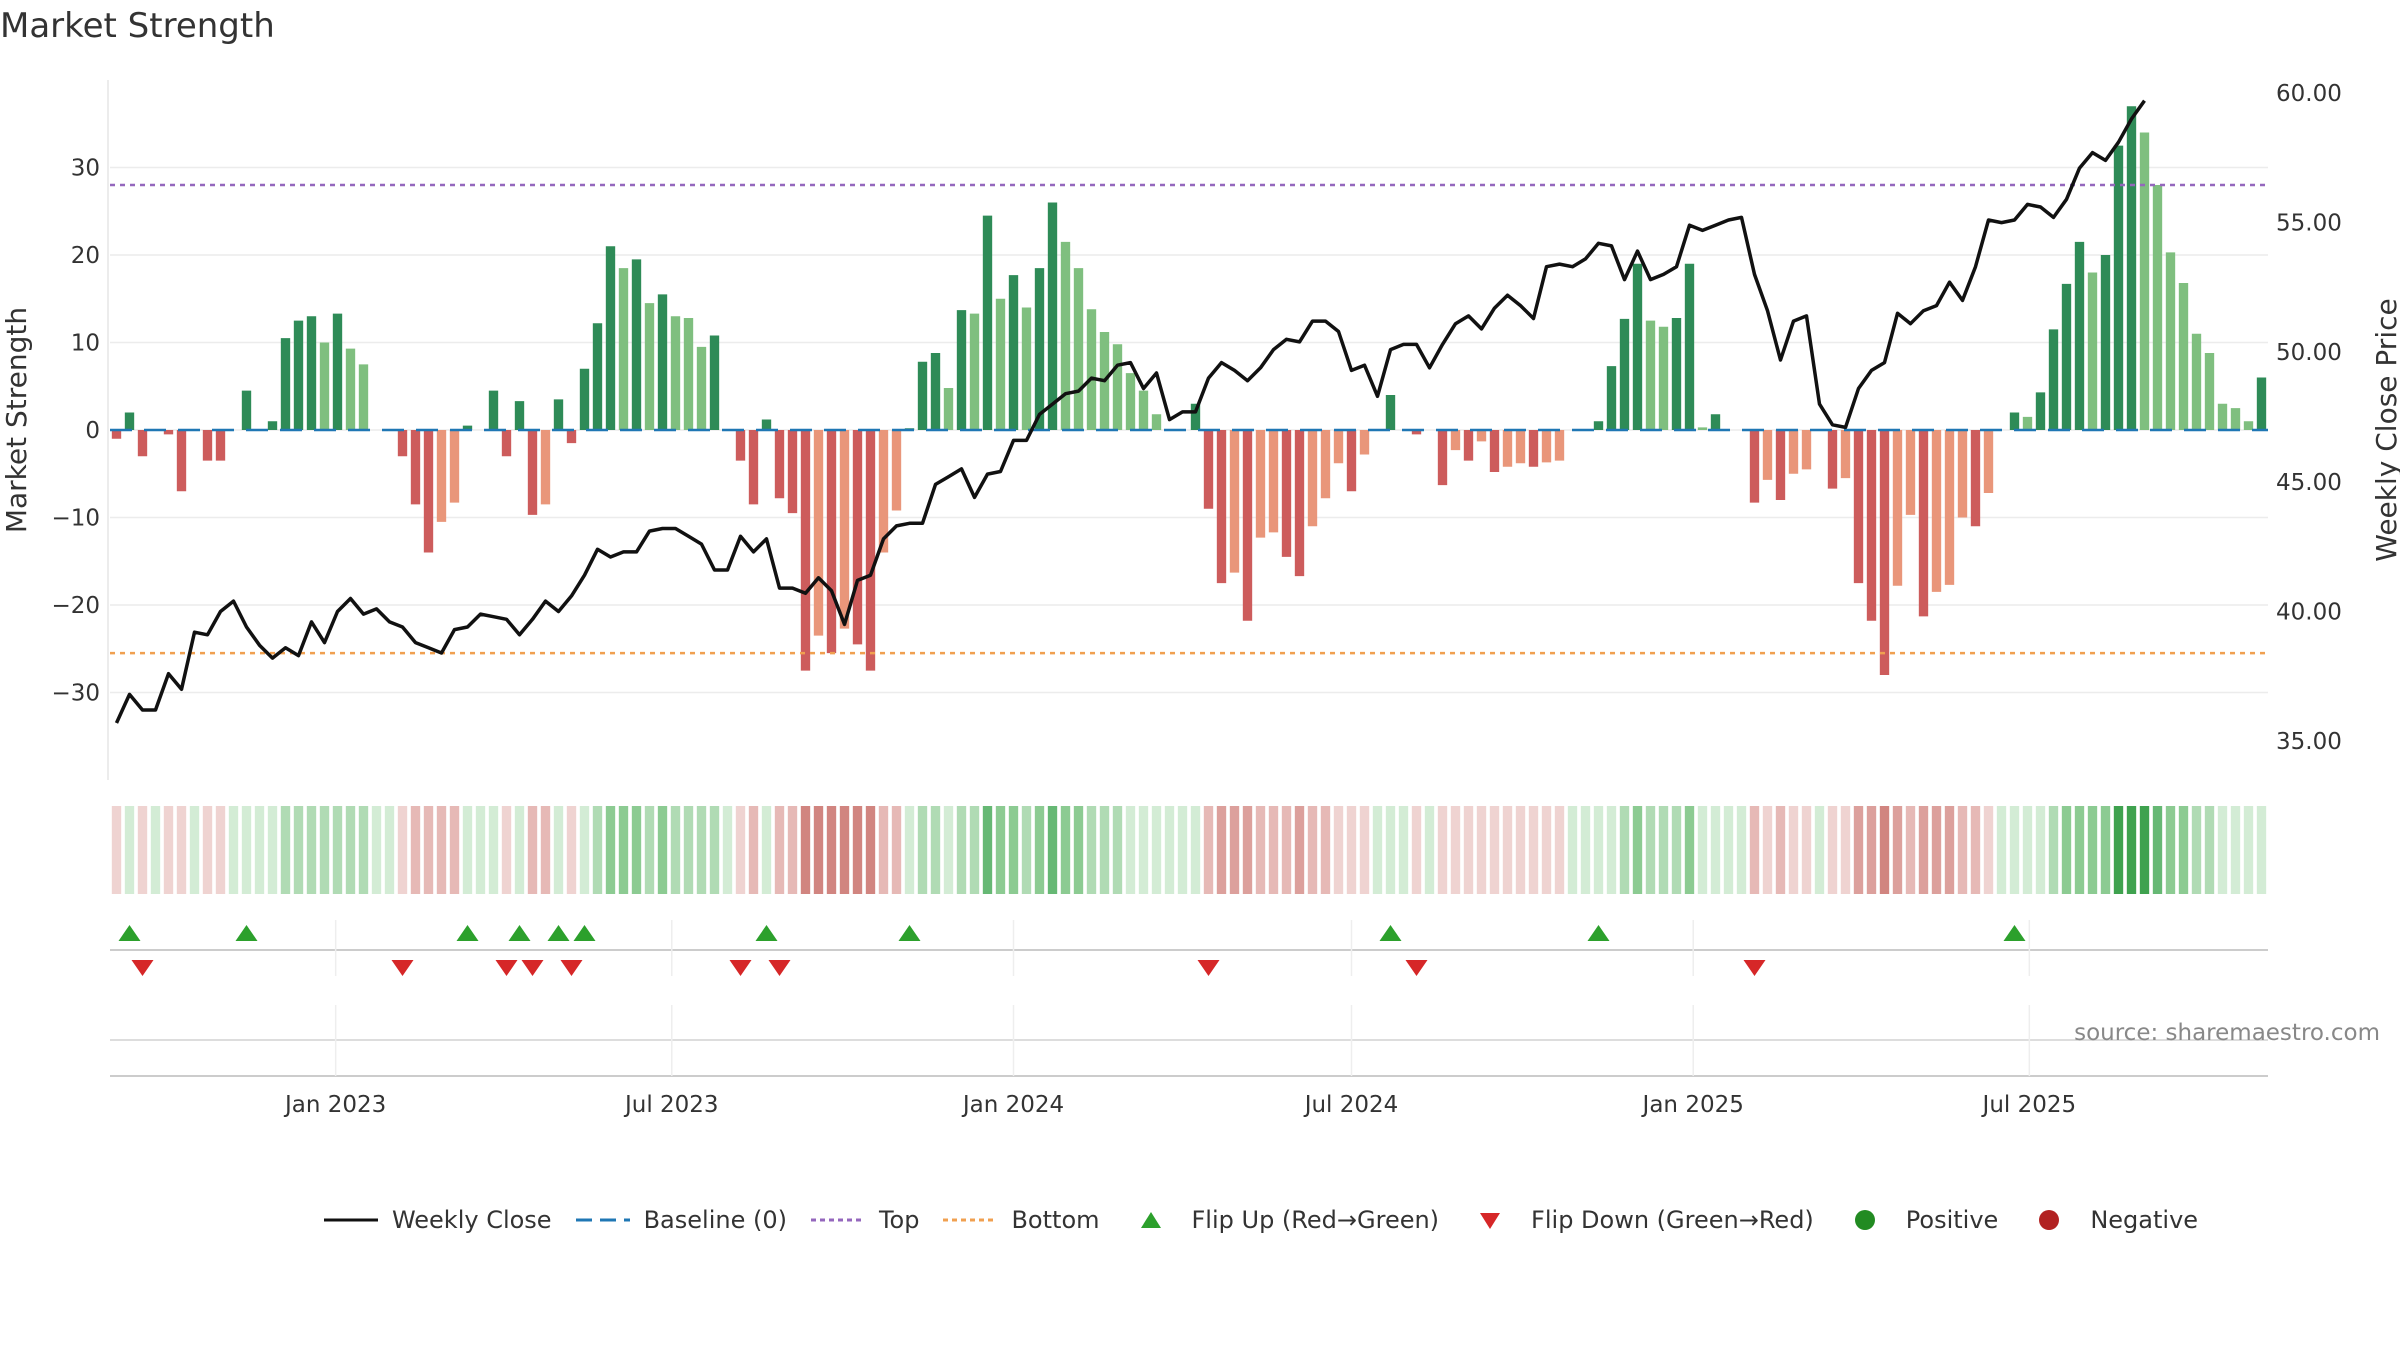 Image resolution: width=2400 pixels, height=1350 pixels. I want to click on y2-tick-label: 40.00, so click(2309, 612).